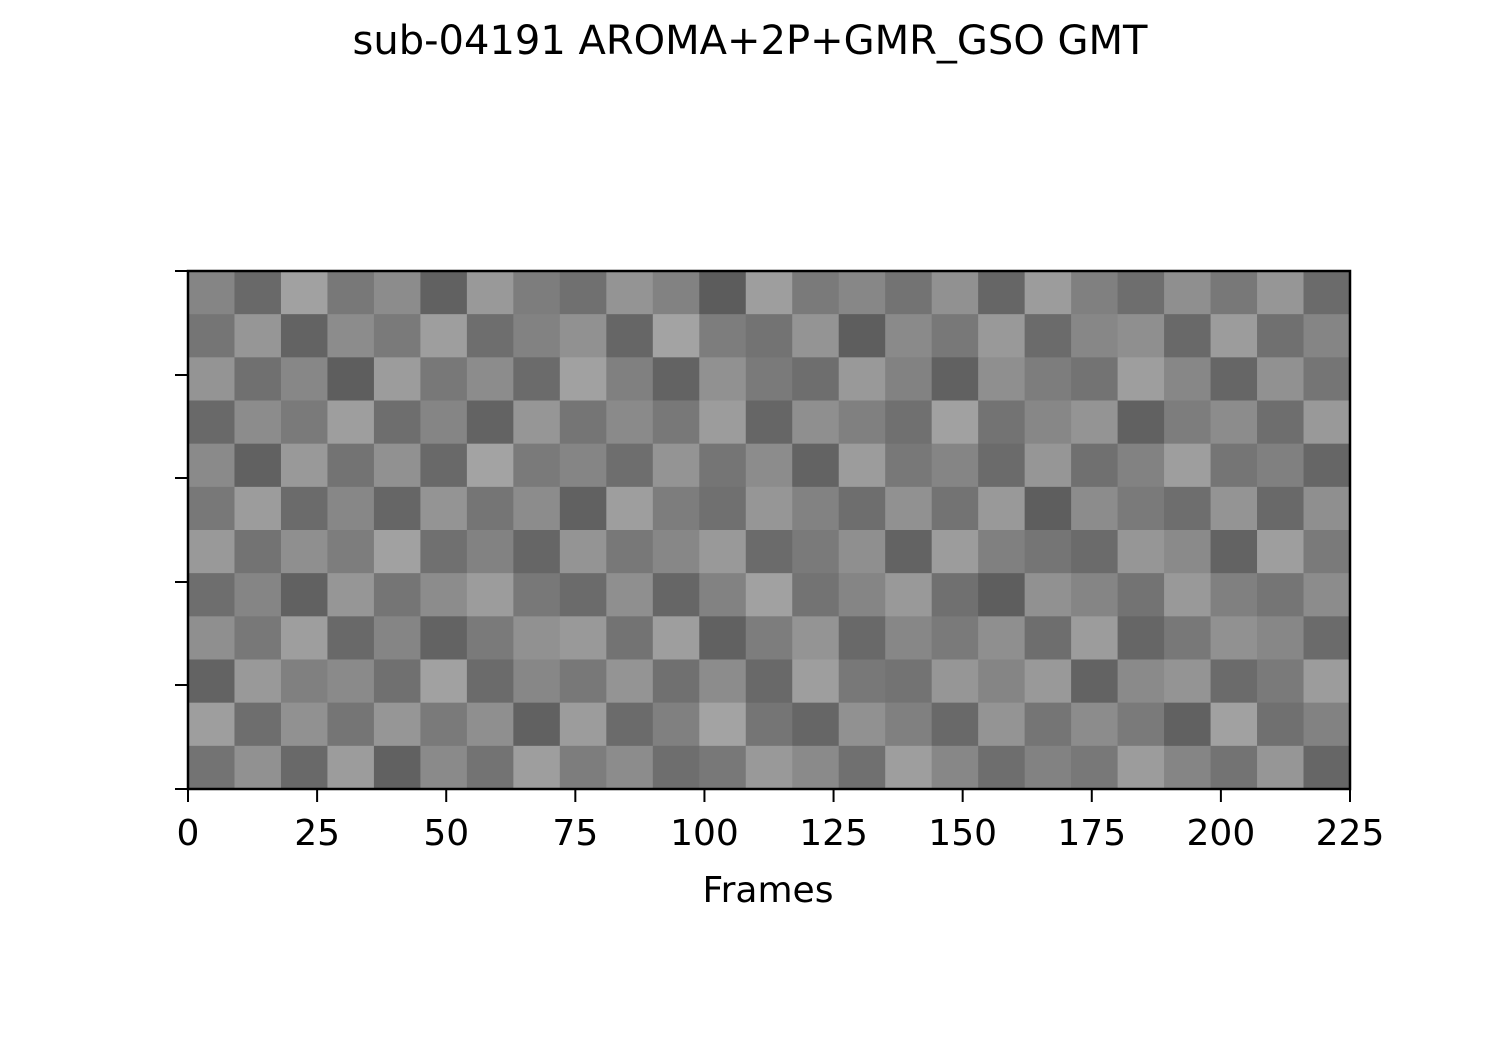  Describe the element at coordinates (181, 530) in the screenshot. I see `y-tick-marks` at that location.